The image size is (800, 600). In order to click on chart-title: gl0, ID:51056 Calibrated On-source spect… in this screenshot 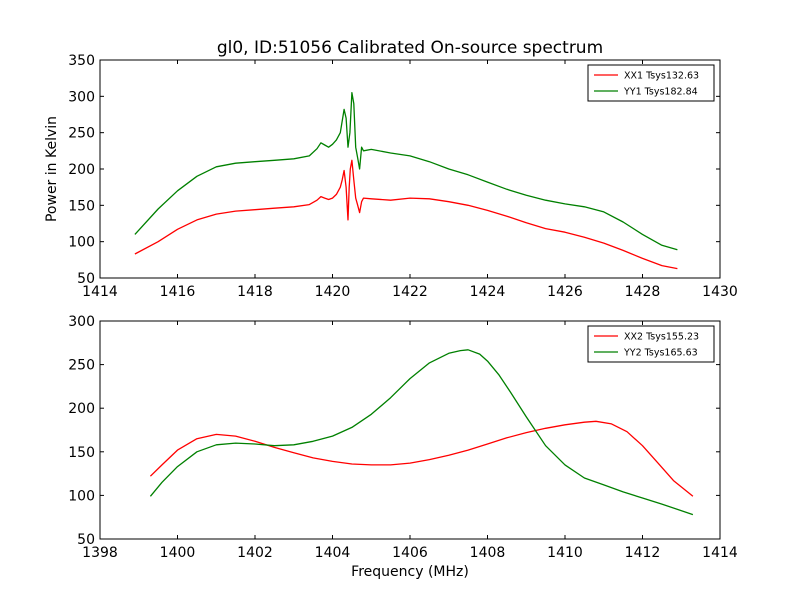, I will do `click(410, 48)`.